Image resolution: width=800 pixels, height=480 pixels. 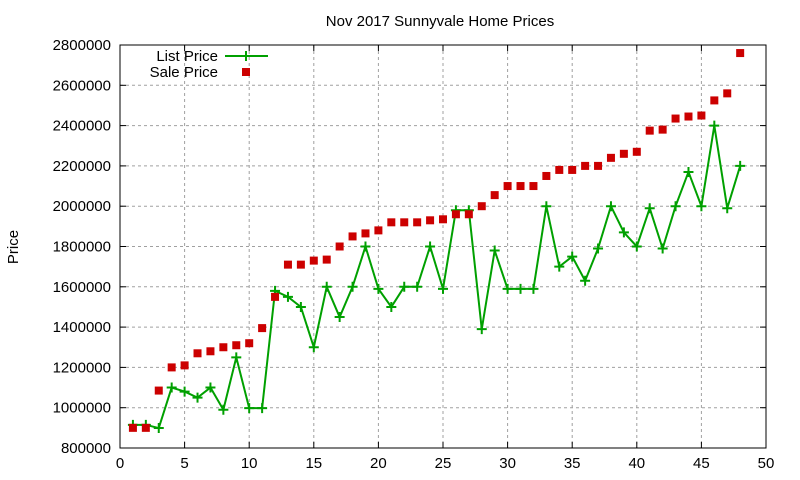 What do you see at coordinates (82, 45) in the screenshot?
I see `y-tick-label: 2800000` at bounding box center [82, 45].